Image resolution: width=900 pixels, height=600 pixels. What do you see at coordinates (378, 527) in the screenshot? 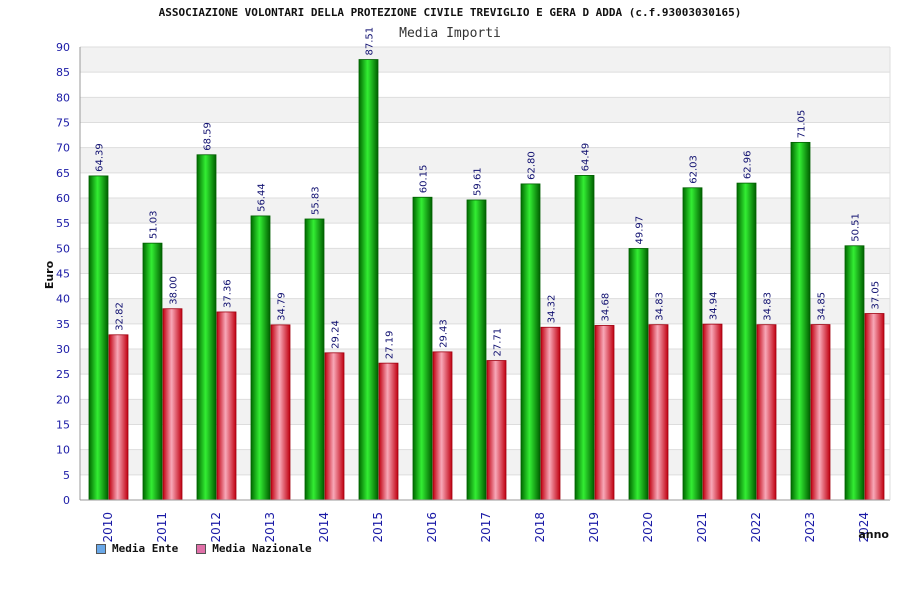
I see `x-tick-label: 2015` at bounding box center [378, 527].